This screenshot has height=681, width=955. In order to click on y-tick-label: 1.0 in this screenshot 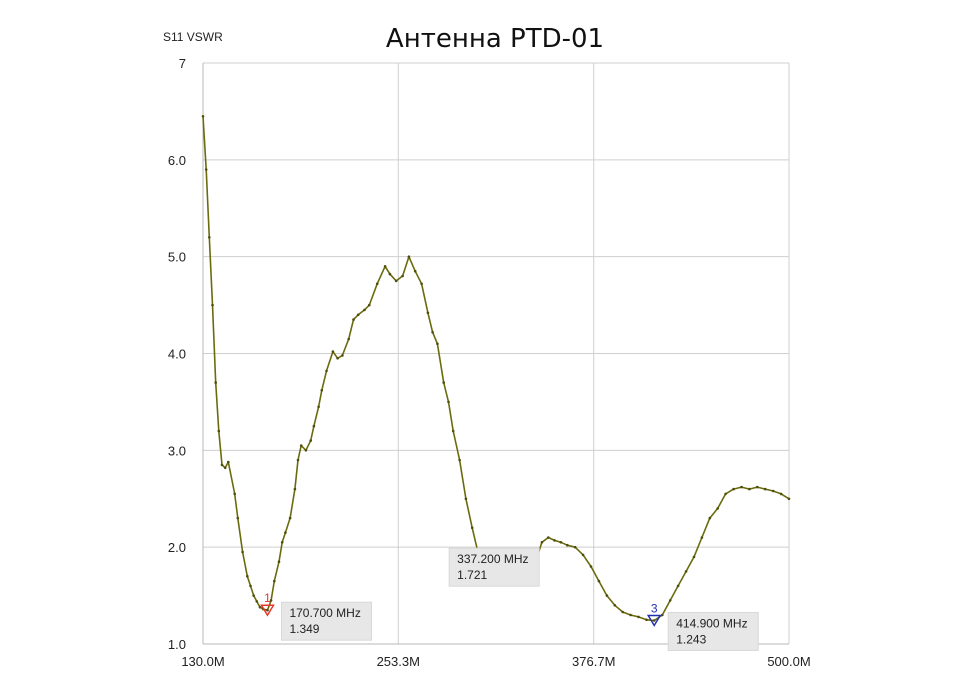, I will do `click(177, 644)`.